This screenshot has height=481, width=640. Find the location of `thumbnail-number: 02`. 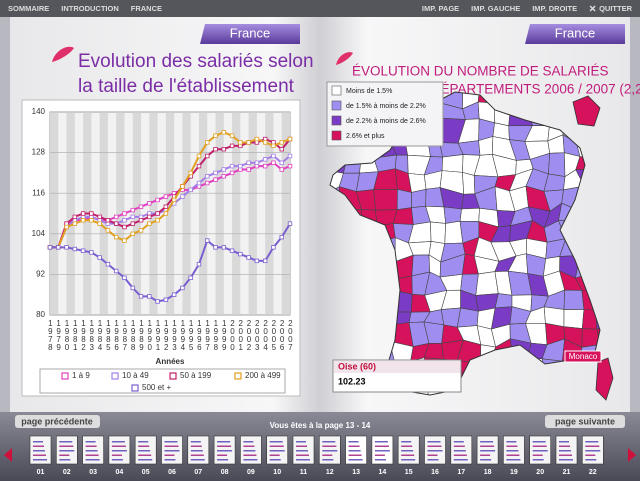

thumbnail-number: 02 is located at coordinates (67, 472).